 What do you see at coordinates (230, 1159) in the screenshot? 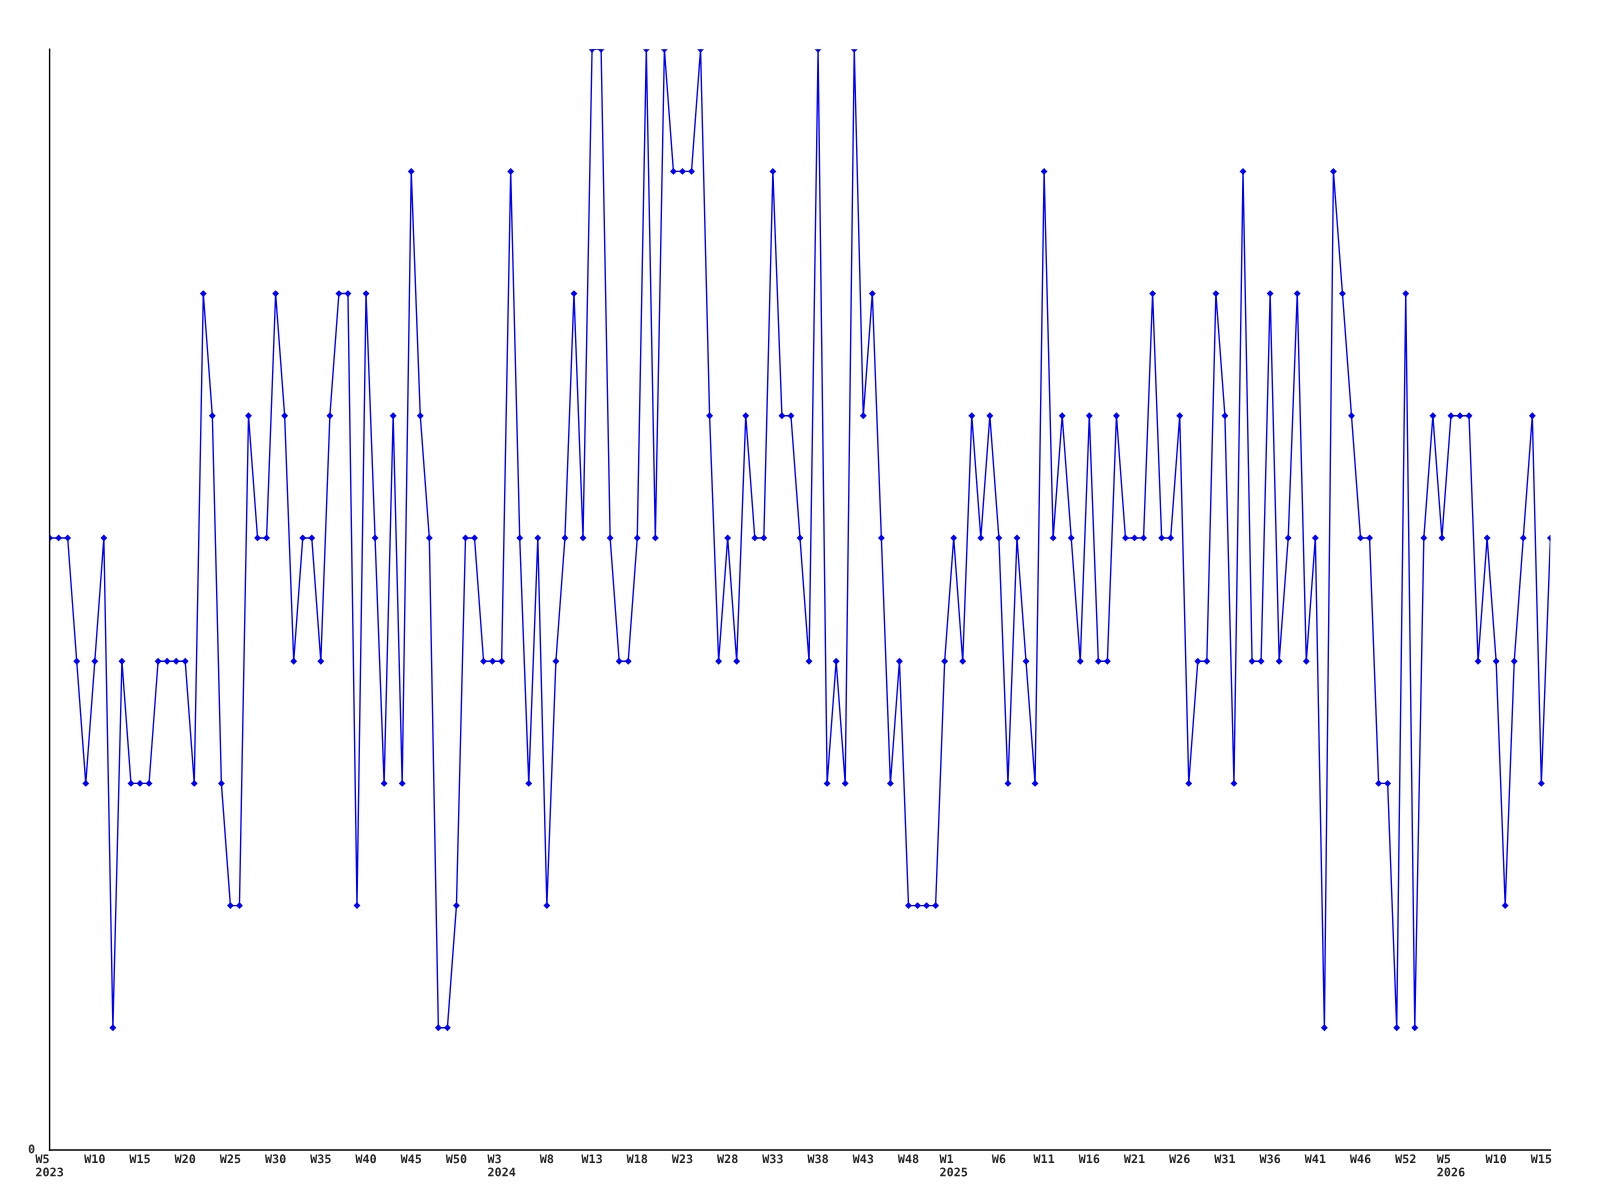
I see `x-tick-label: W25` at bounding box center [230, 1159].